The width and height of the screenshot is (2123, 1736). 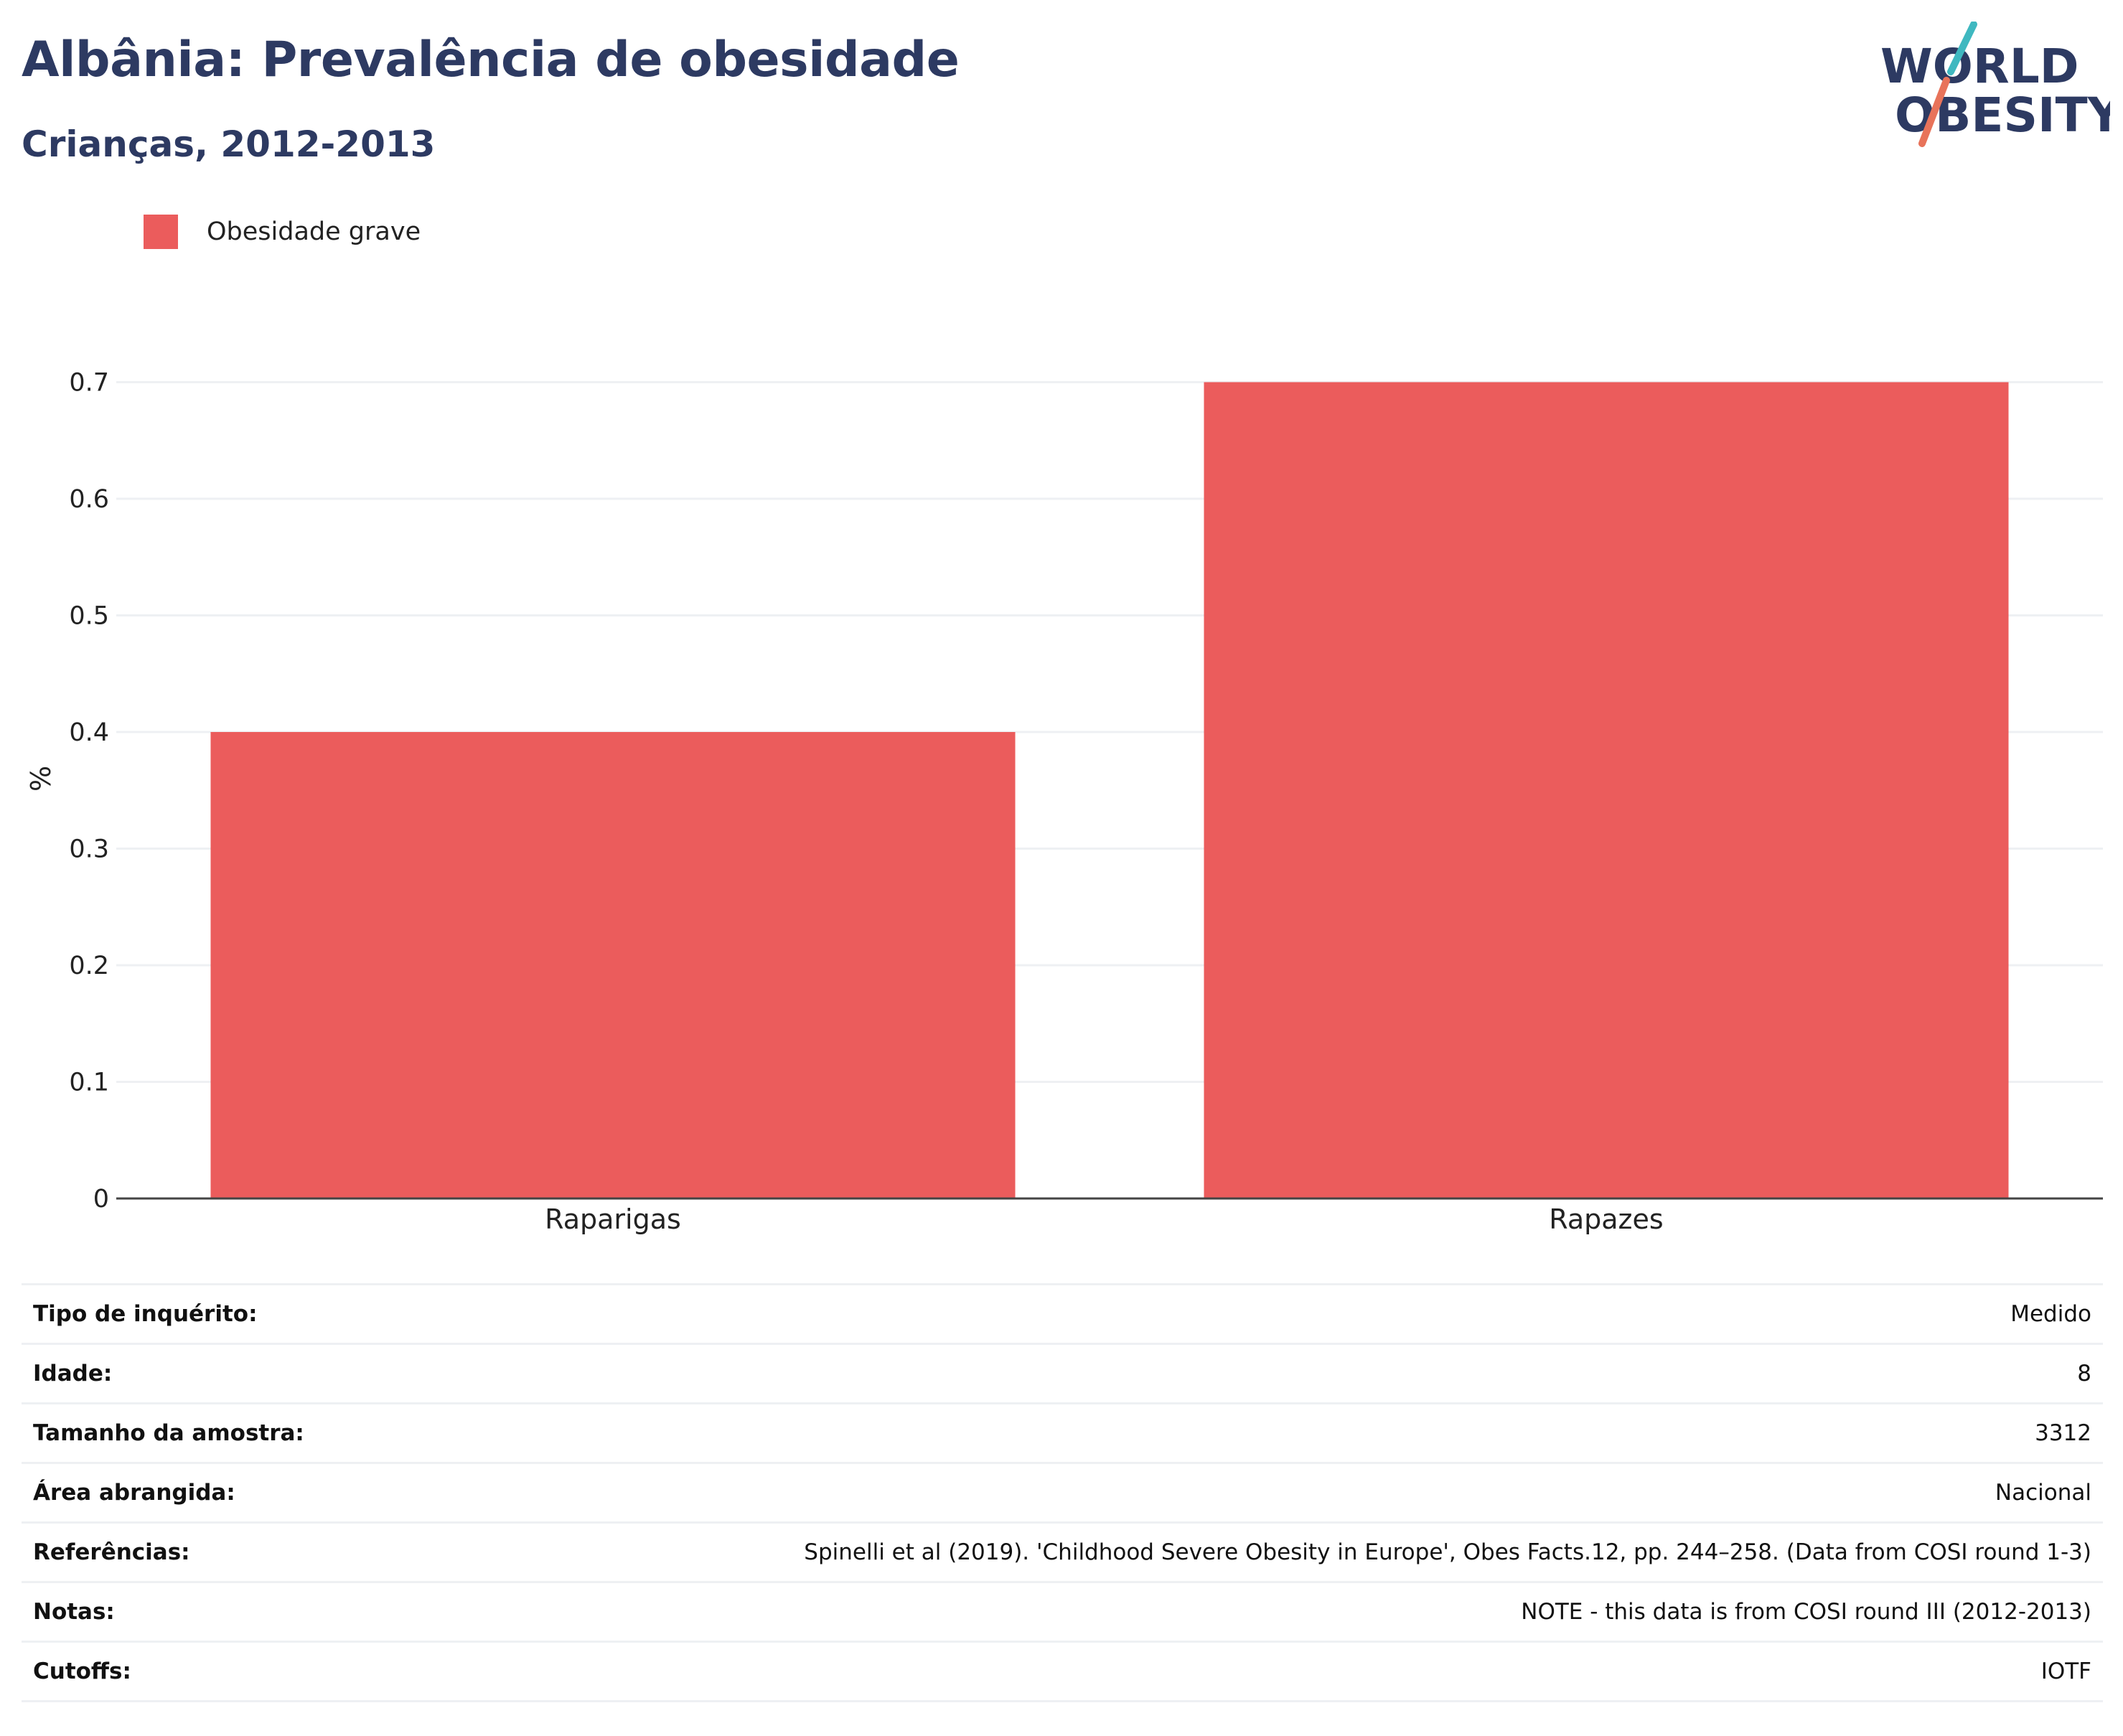 I want to click on chart-title: Albânia: Prevalência de obesidade, so click(x=491, y=60).